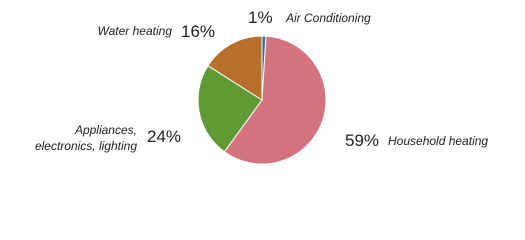  I want to click on value-label: 1%, so click(260, 17).